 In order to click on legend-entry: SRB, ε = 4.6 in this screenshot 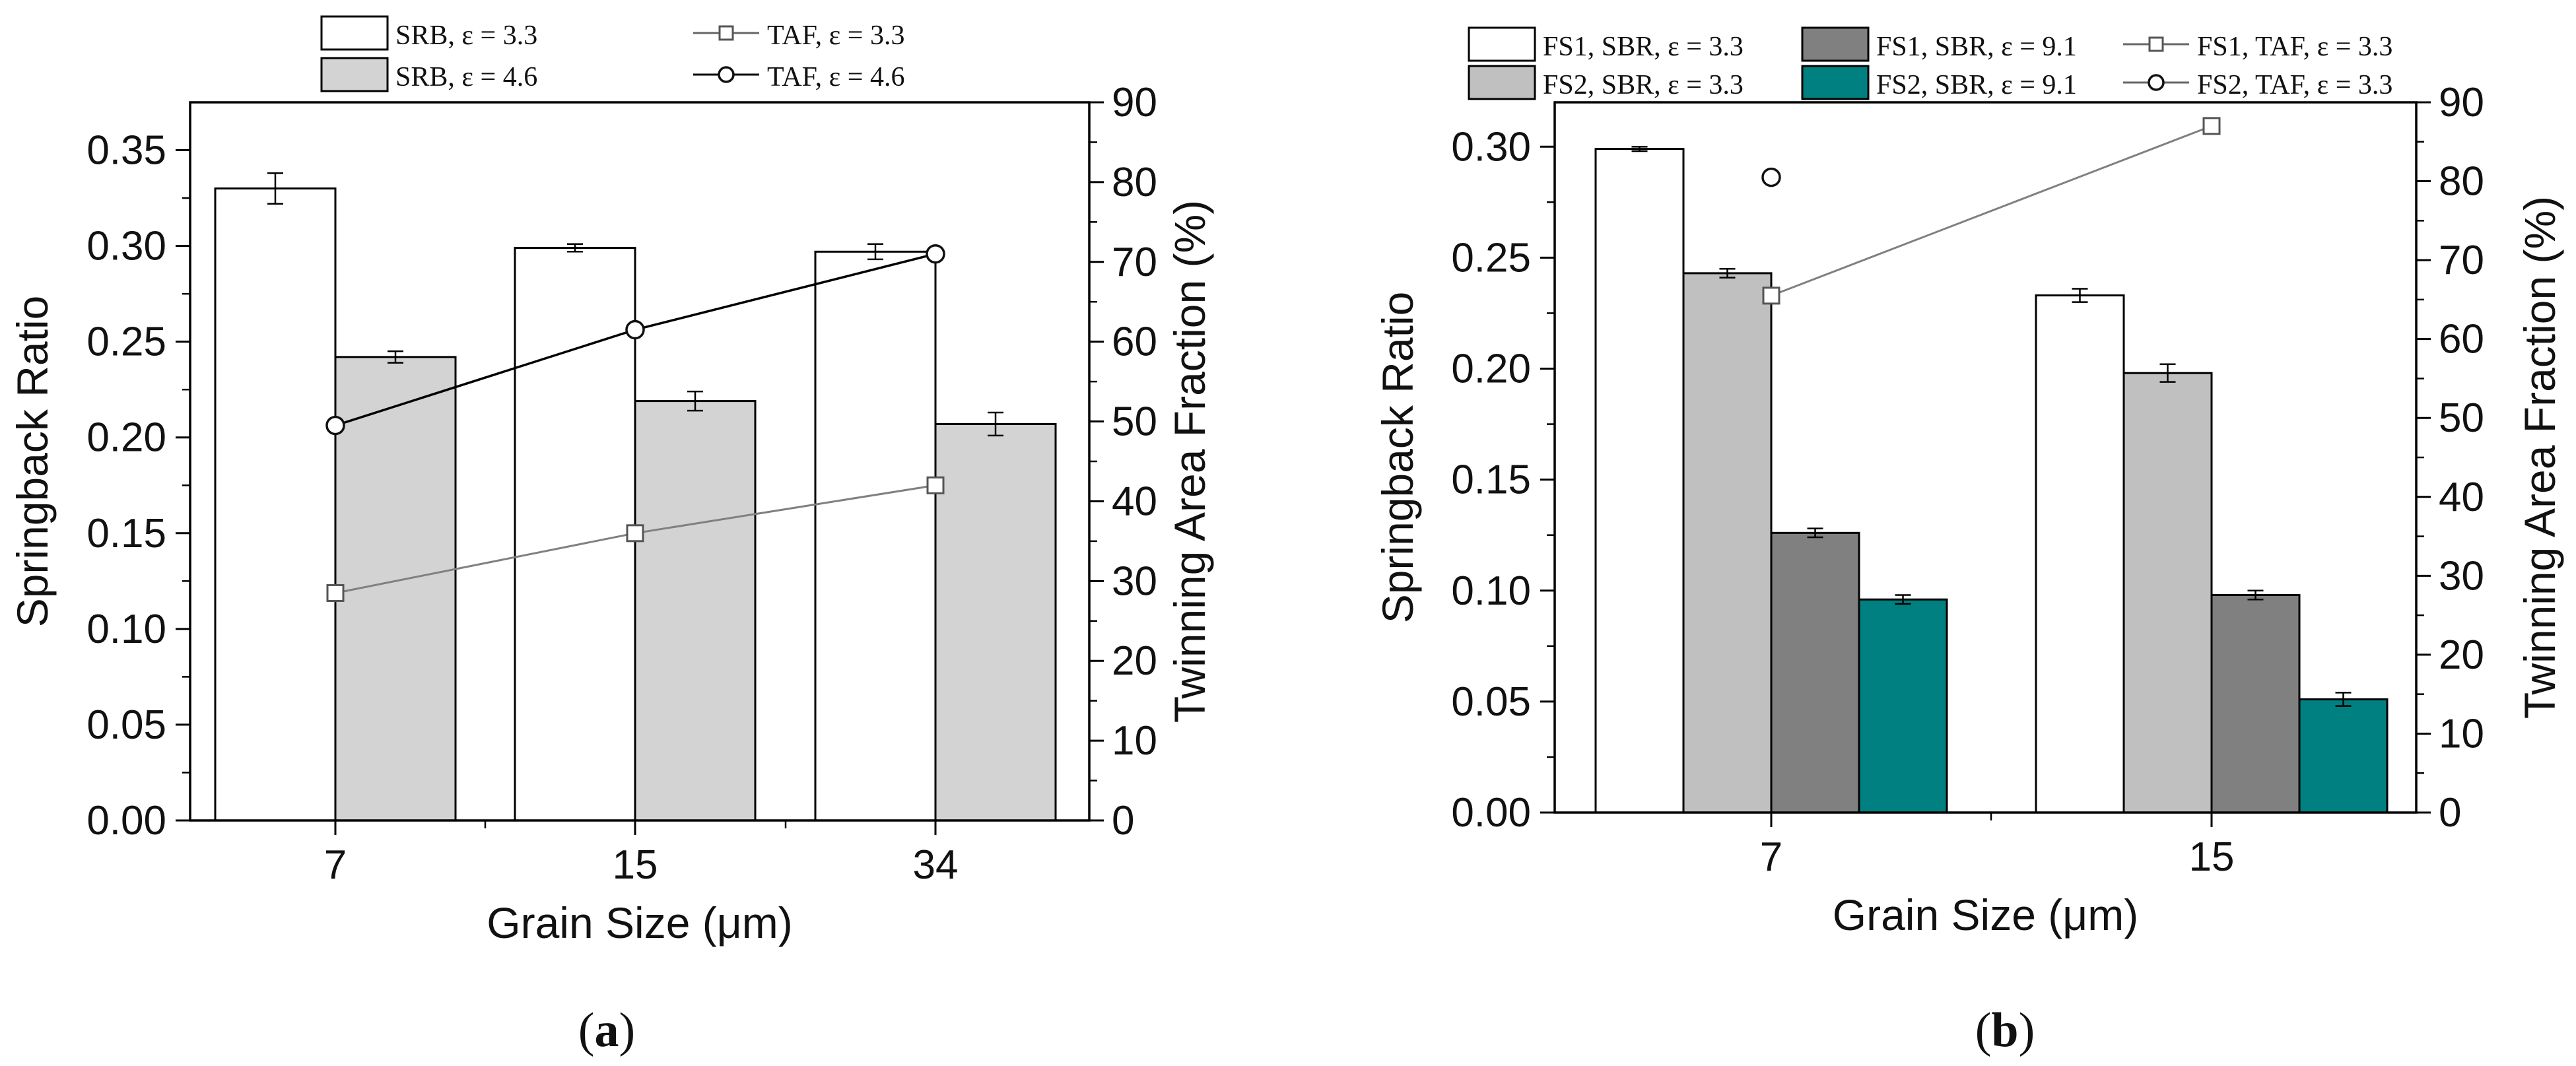, I will do `click(429, 74)`.